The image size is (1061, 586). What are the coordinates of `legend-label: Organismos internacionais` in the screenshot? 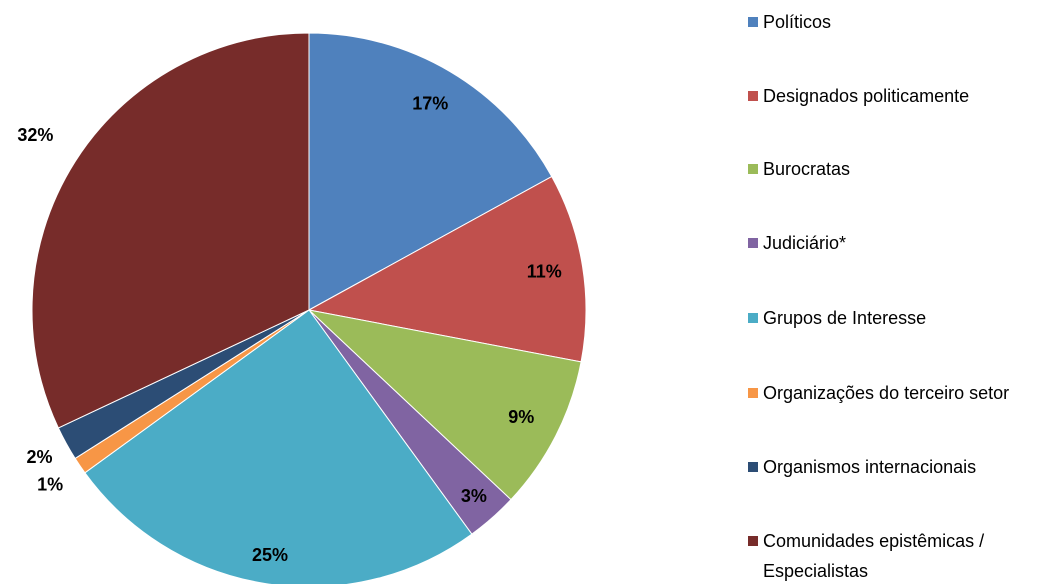 It's located at (870, 467).